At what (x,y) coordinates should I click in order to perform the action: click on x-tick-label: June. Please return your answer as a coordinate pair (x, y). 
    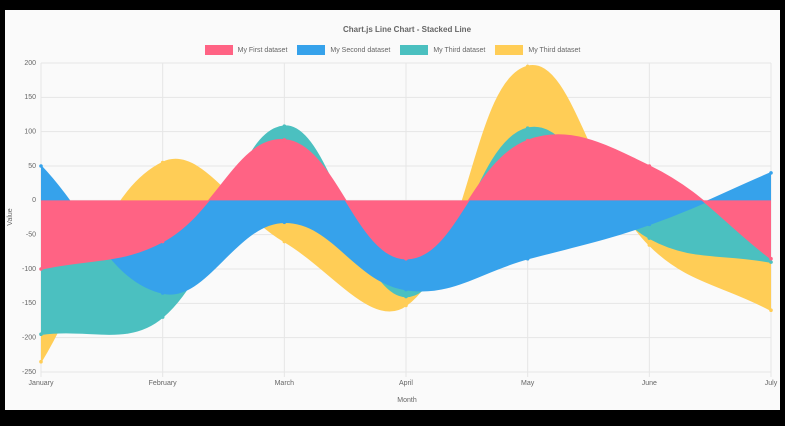
    Looking at the image, I should click on (649, 383).